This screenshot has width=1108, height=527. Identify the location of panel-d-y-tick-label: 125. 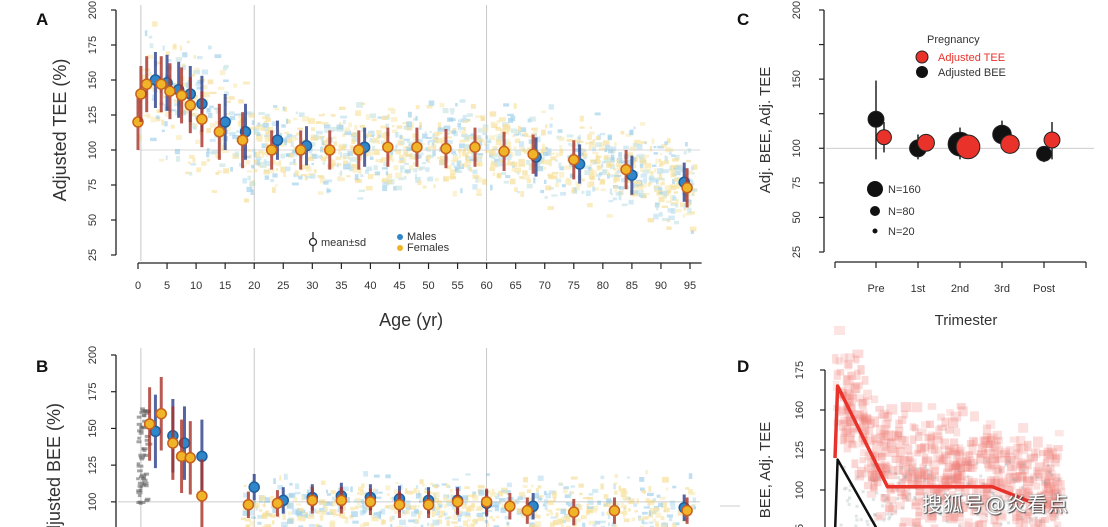
(800, 450).